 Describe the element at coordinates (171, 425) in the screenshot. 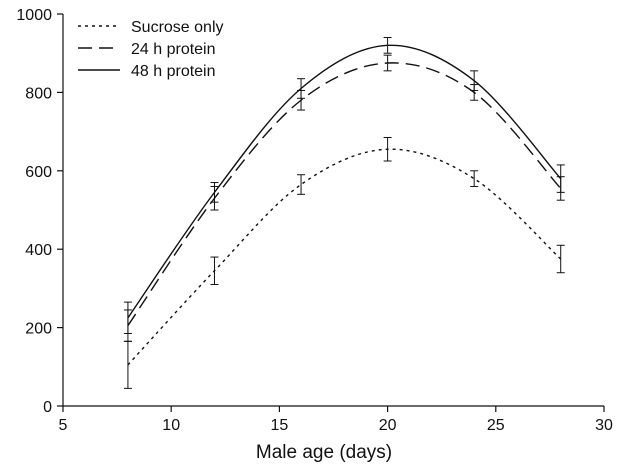

I see `x-tick-label: 10` at that location.